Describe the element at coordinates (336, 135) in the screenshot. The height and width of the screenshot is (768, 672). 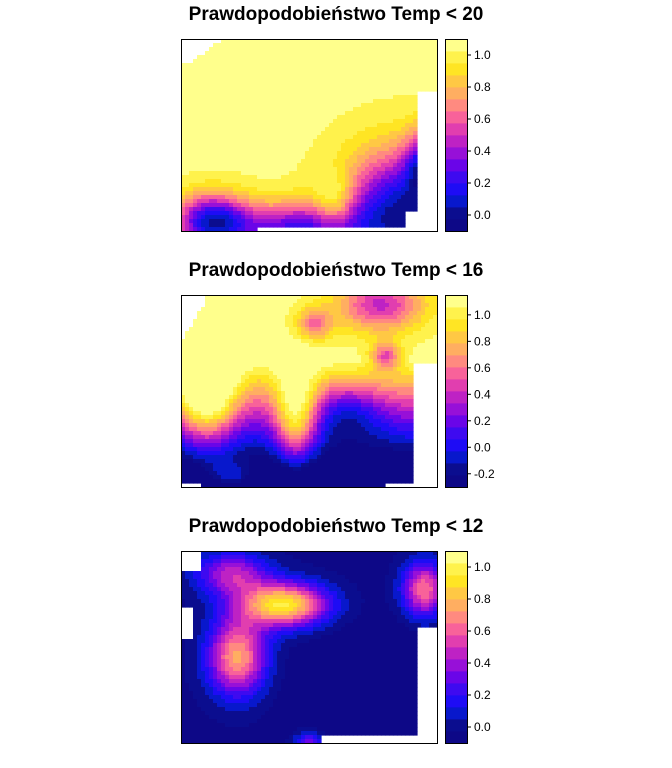
I see `heatmap-svg: 0.00.20.40.60.81.0` at that location.